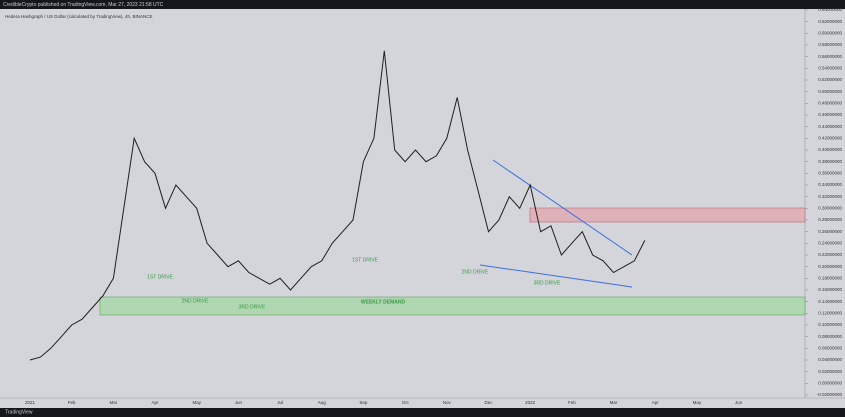 This screenshot has width=845, height=417. I want to click on y-tick-label: 0.10000000, so click(830, 324).